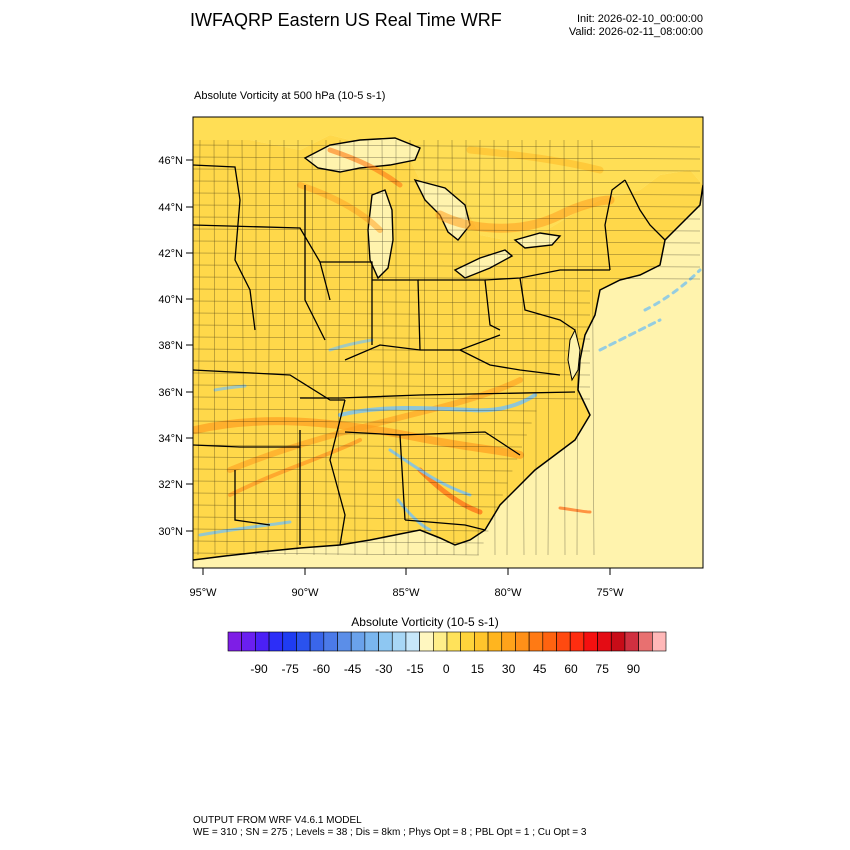  What do you see at coordinates (259, 669) in the screenshot?
I see `colorbar-label: -90` at bounding box center [259, 669].